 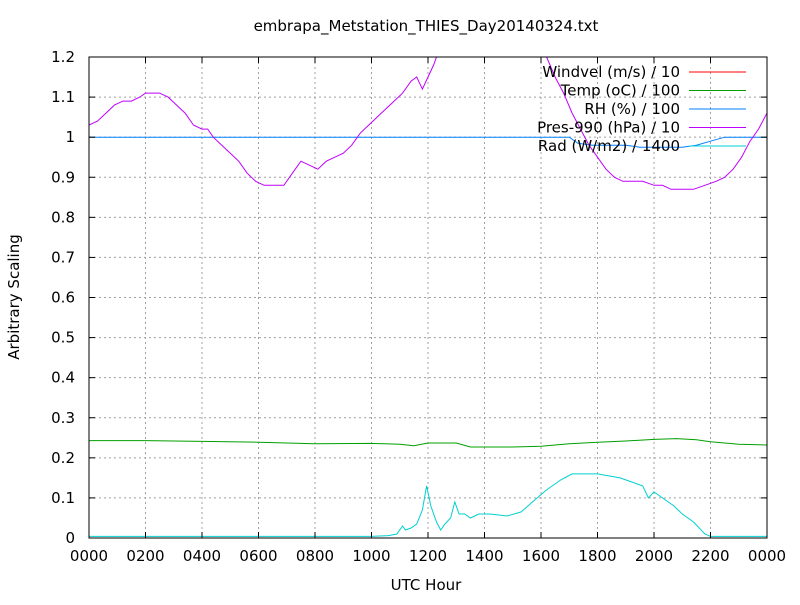 What do you see at coordinates (609, 146) in the screenshot?
I see `legend-label: Rad (W/m2) / 1400` at bounding box center [609, 146].